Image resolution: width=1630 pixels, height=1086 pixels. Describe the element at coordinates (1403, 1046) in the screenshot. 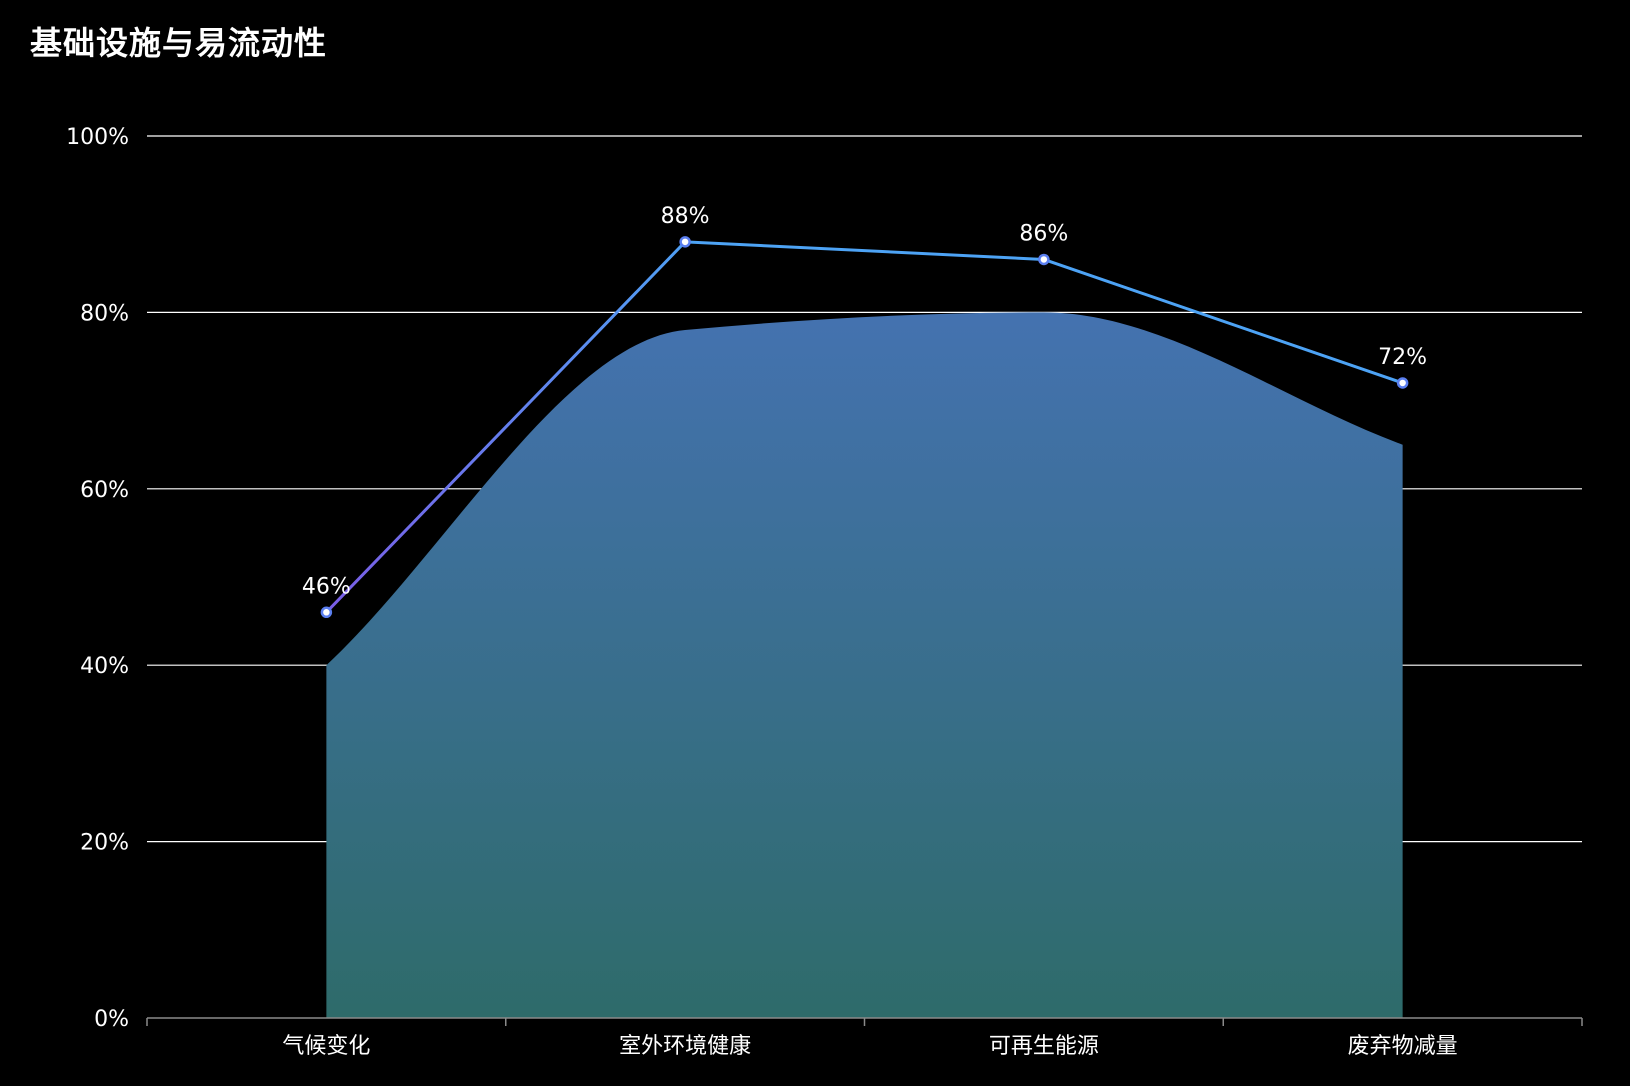

I see `x-tick-label: 废弃物减量` at that location.